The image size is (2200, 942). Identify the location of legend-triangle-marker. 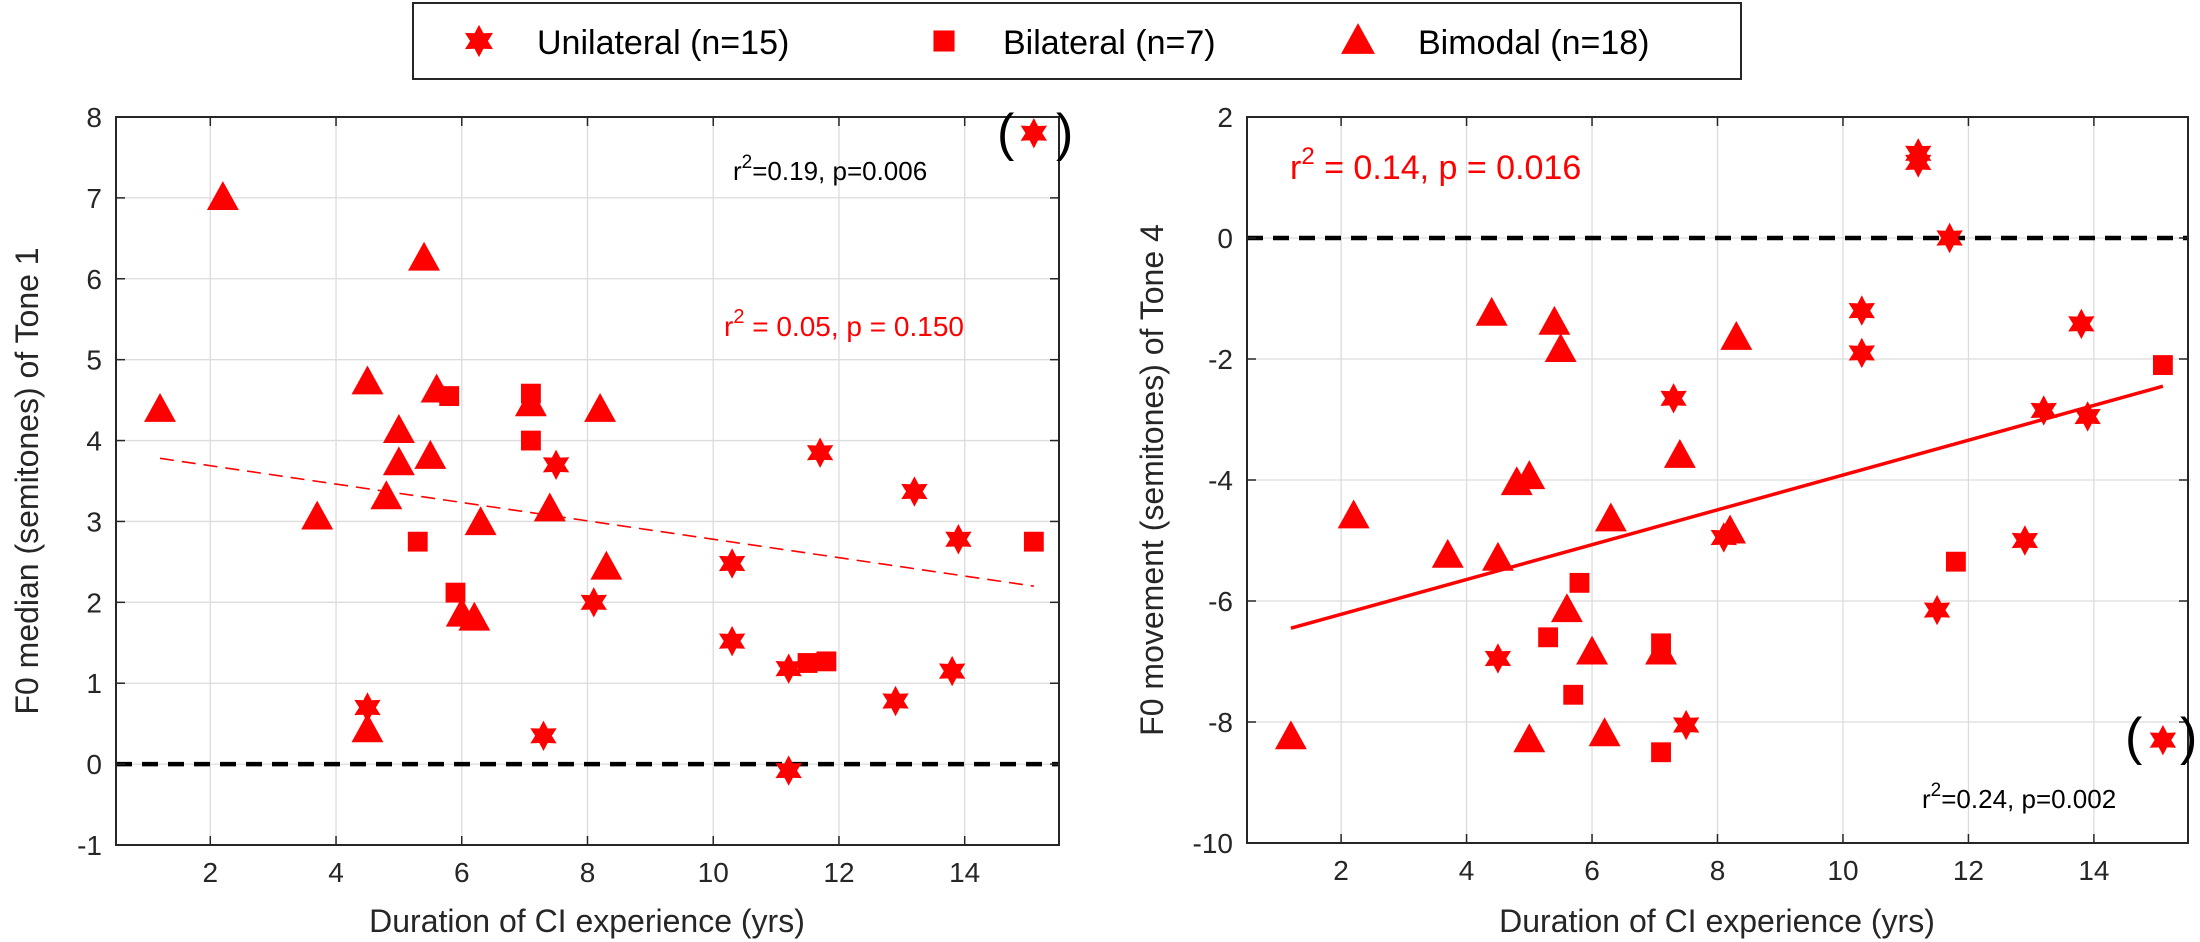
(1358, 38).